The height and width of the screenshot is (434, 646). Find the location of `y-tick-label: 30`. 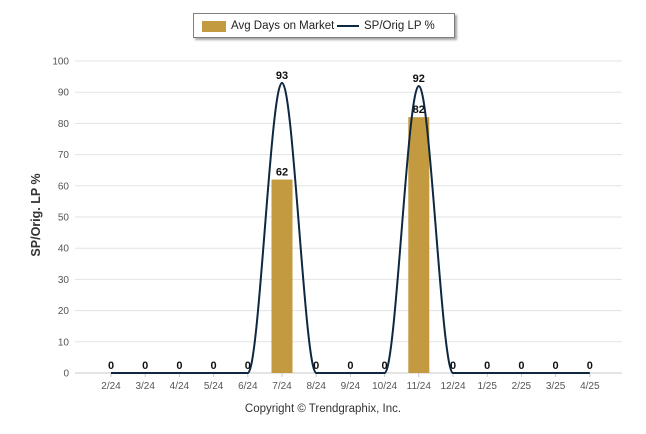

y-tick-label: 30 is located at coordinates (64, 280).